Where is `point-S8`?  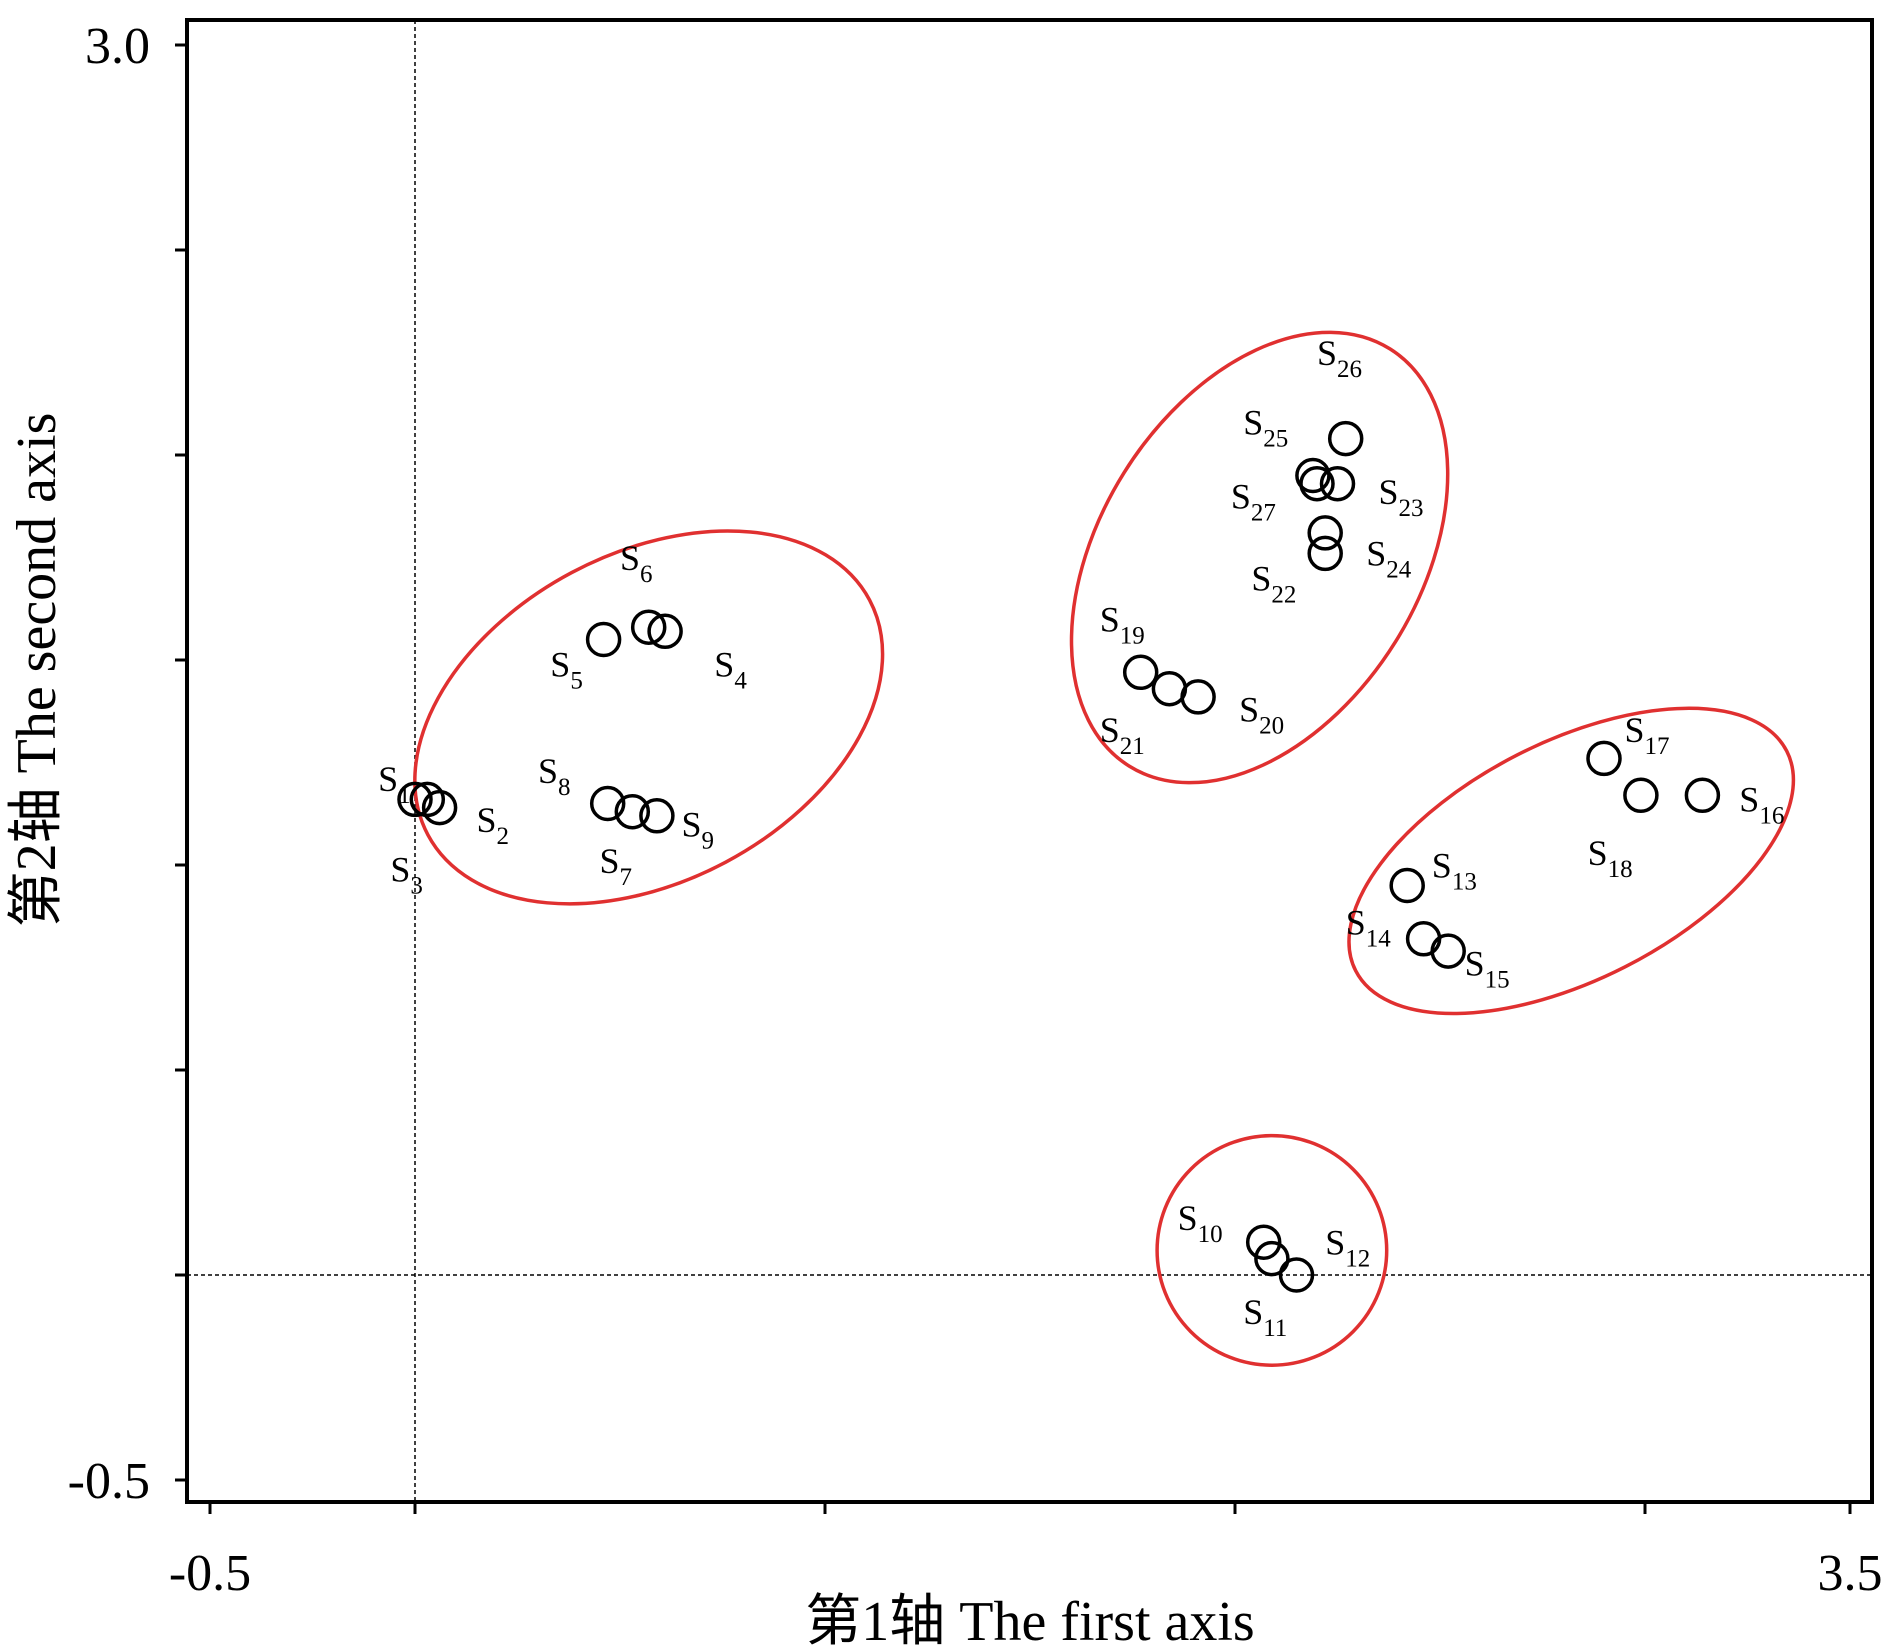
point-S8 is located at coordinates (607, 803).